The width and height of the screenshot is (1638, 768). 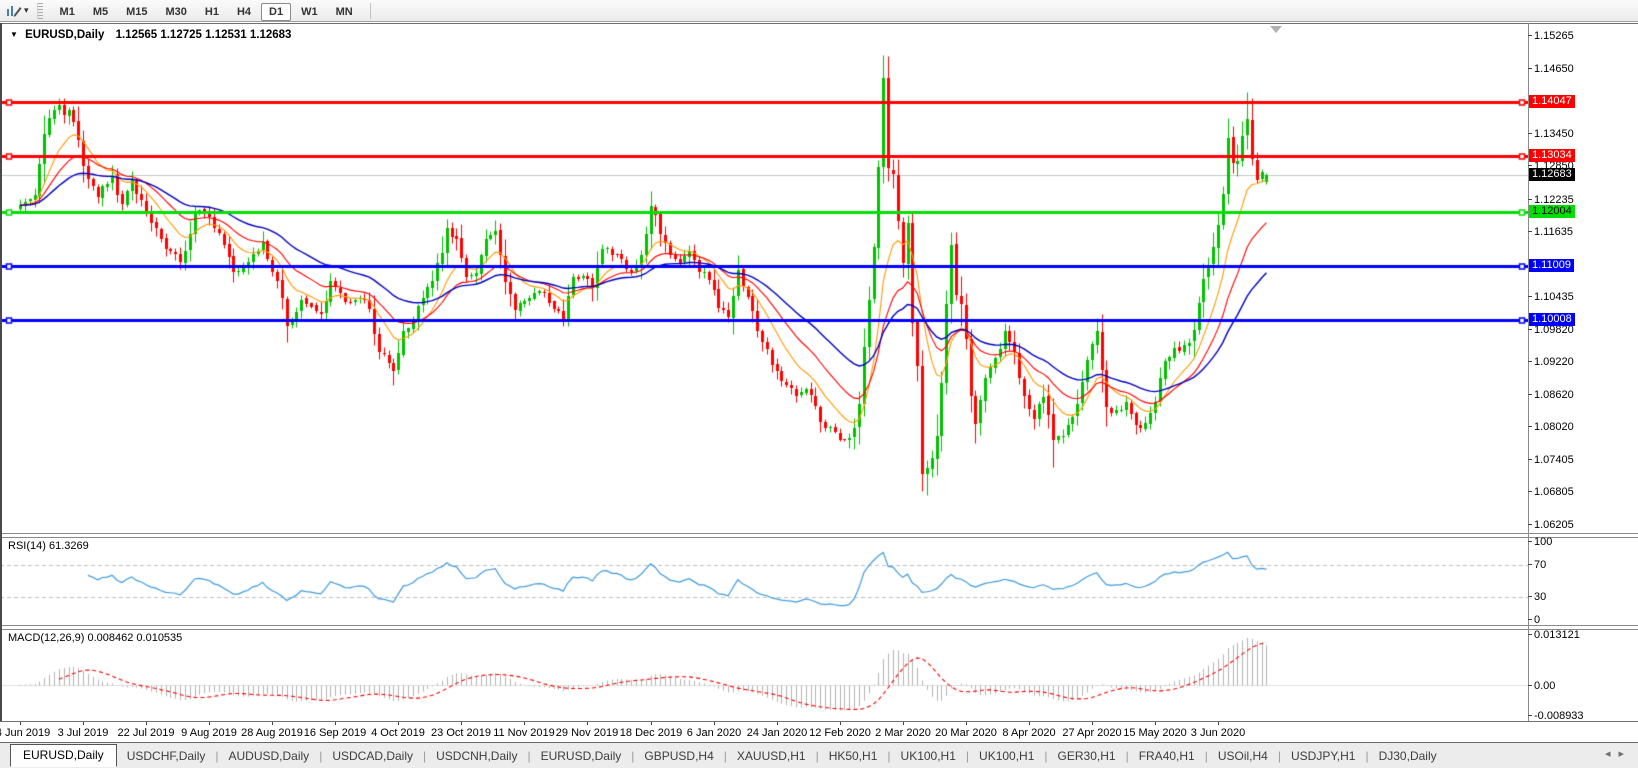 I want to click on tab-scroll-left-icon: ◂, so click(x=1607, y=754).